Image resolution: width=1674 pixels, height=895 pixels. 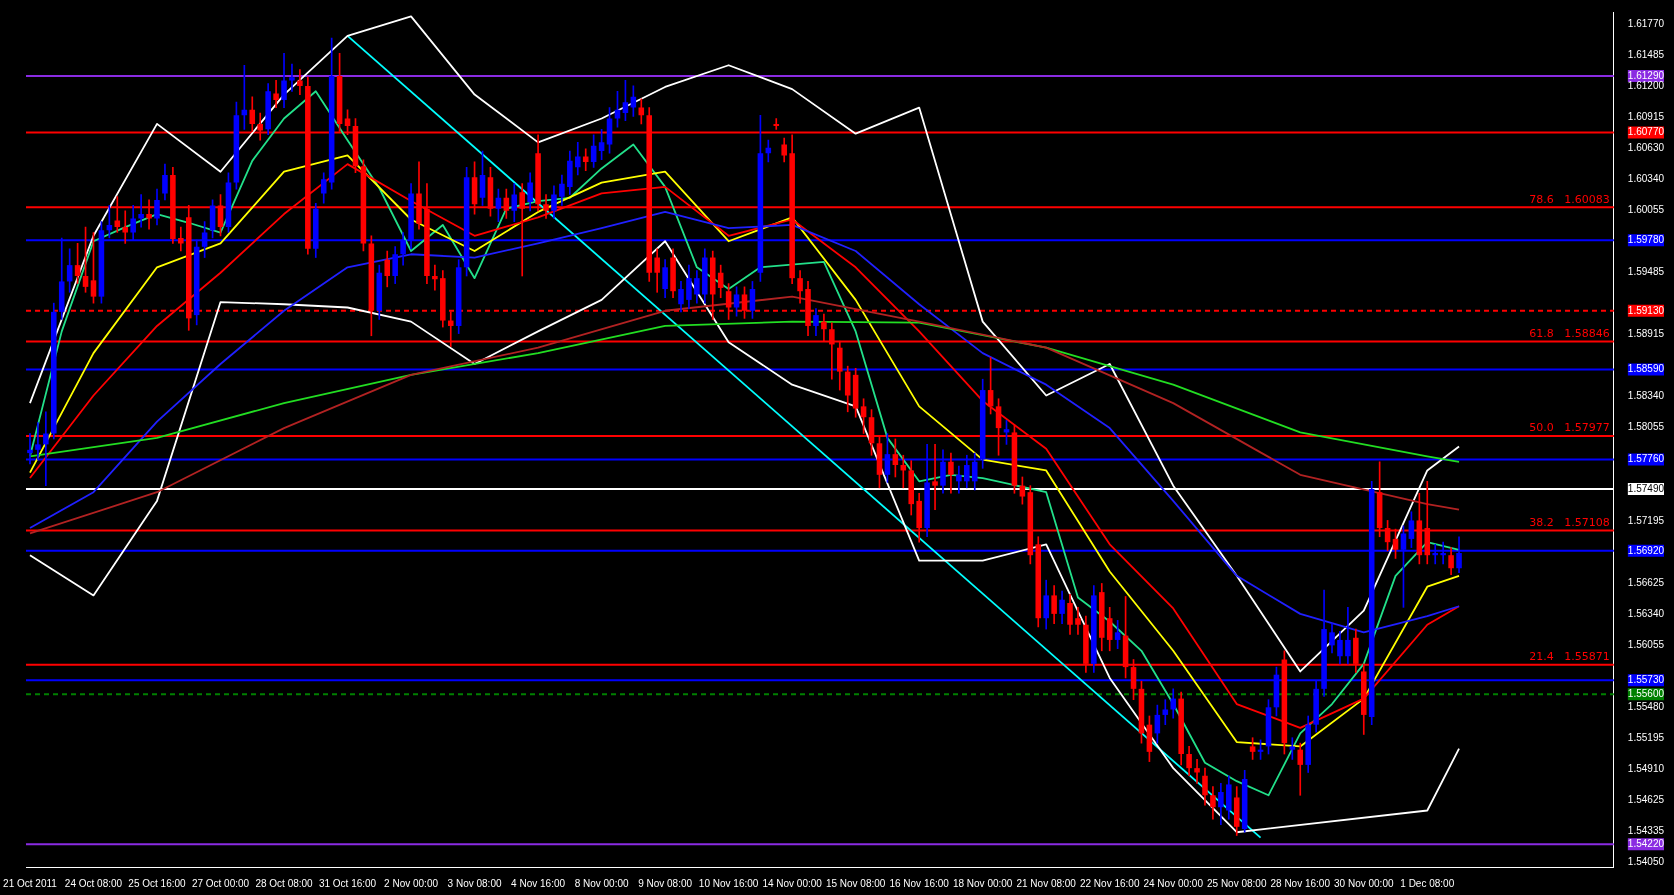 I want to click on x-tick-label: 9 Nov 08:00, so click(x=665, y=883).